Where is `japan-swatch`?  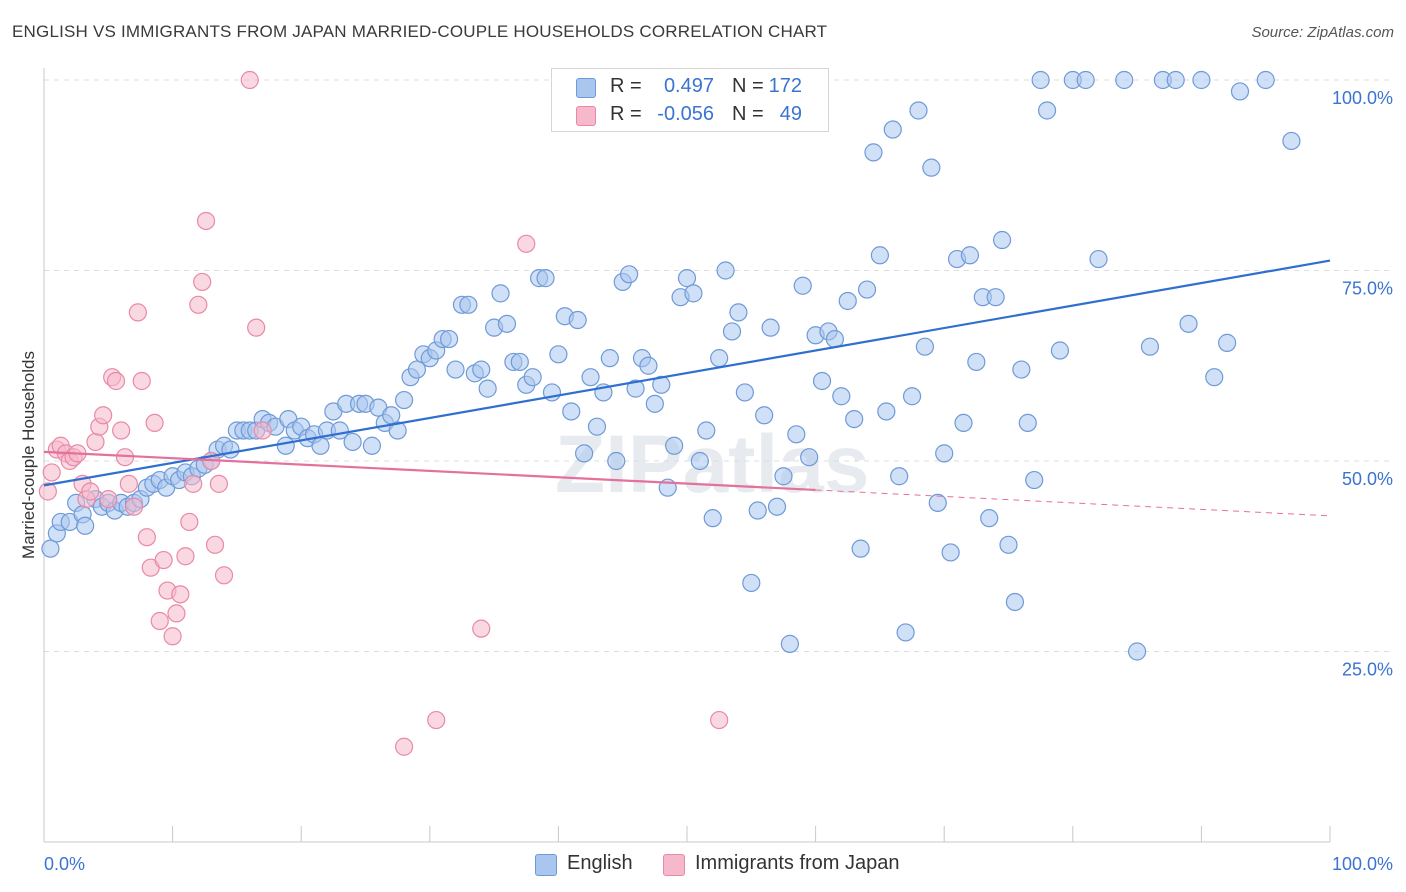 japan-swatch is located at coordinates (586, 116).